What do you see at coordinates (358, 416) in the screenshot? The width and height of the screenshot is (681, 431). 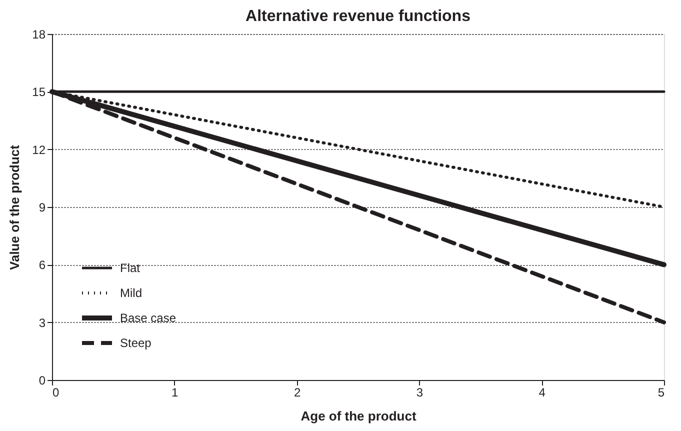 I see `x-axis-title: Age of the product` at bounding box center [358, 416].